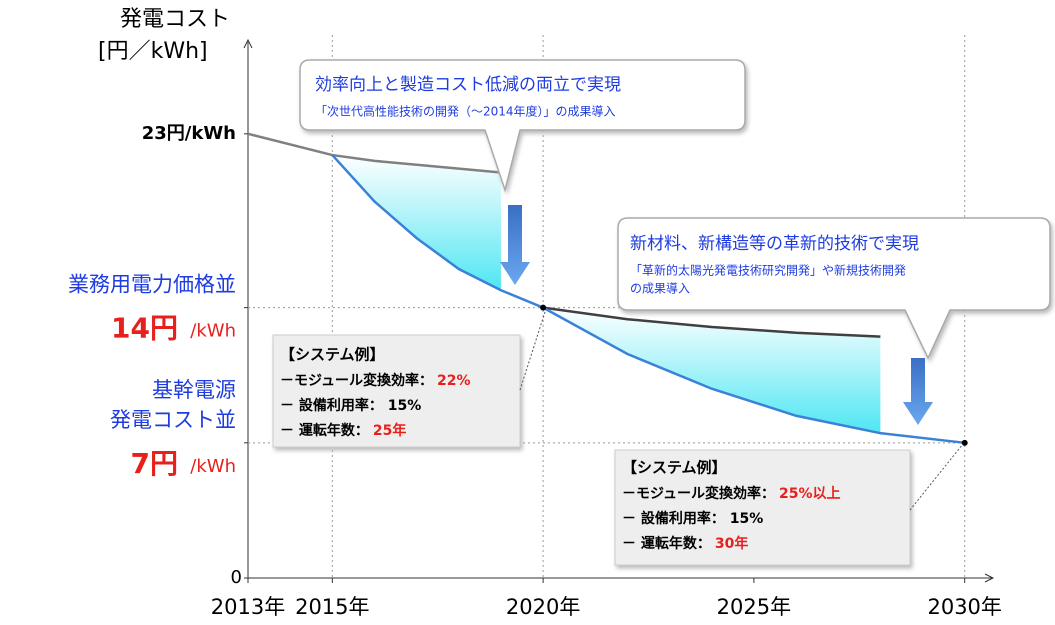 The height and width of the screenshot is (625, 1055). What do you see at coordinates (468, 85) in the screenshot?
I see `callout-title: 効率向上と製造コスト低減の両立で実現` at bounding box center [468, 85].